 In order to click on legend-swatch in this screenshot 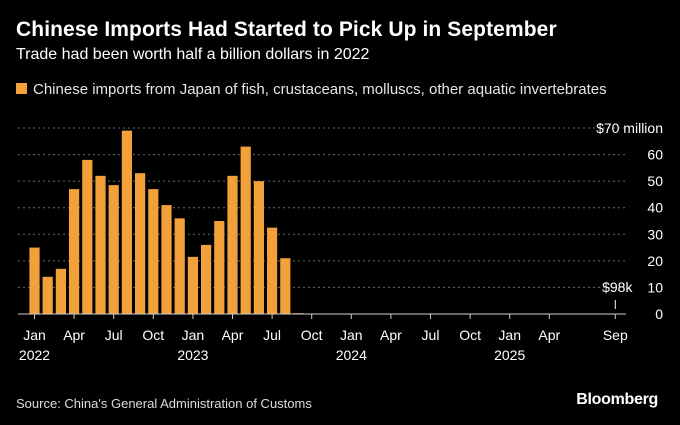, I will do `click(21, 88)`.